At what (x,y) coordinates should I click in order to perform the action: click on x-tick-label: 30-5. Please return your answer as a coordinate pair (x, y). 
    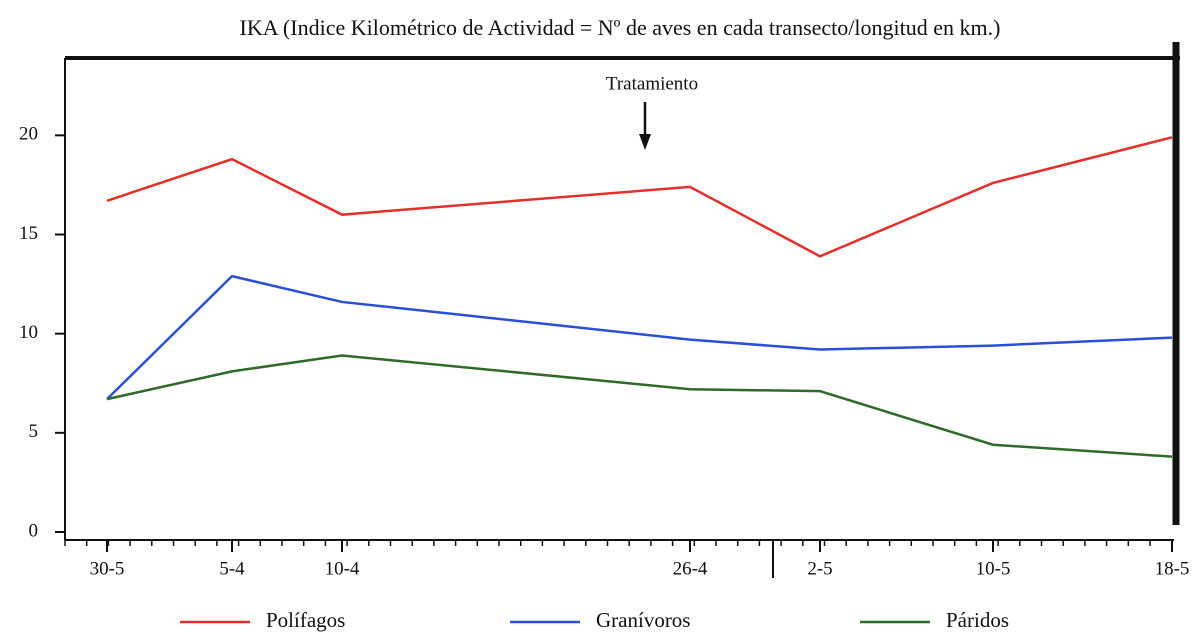
    Looking at the image, I should click on (107, 568).